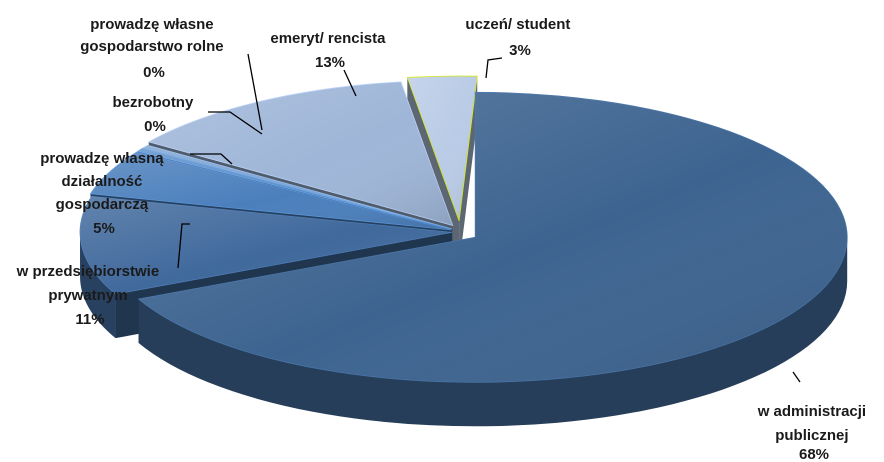 The height and width of the screenshot is (462, 884). Describe the element at coordinates (442, 149) in the screenshot. I see `pie-slice-sheen-student` at that location.